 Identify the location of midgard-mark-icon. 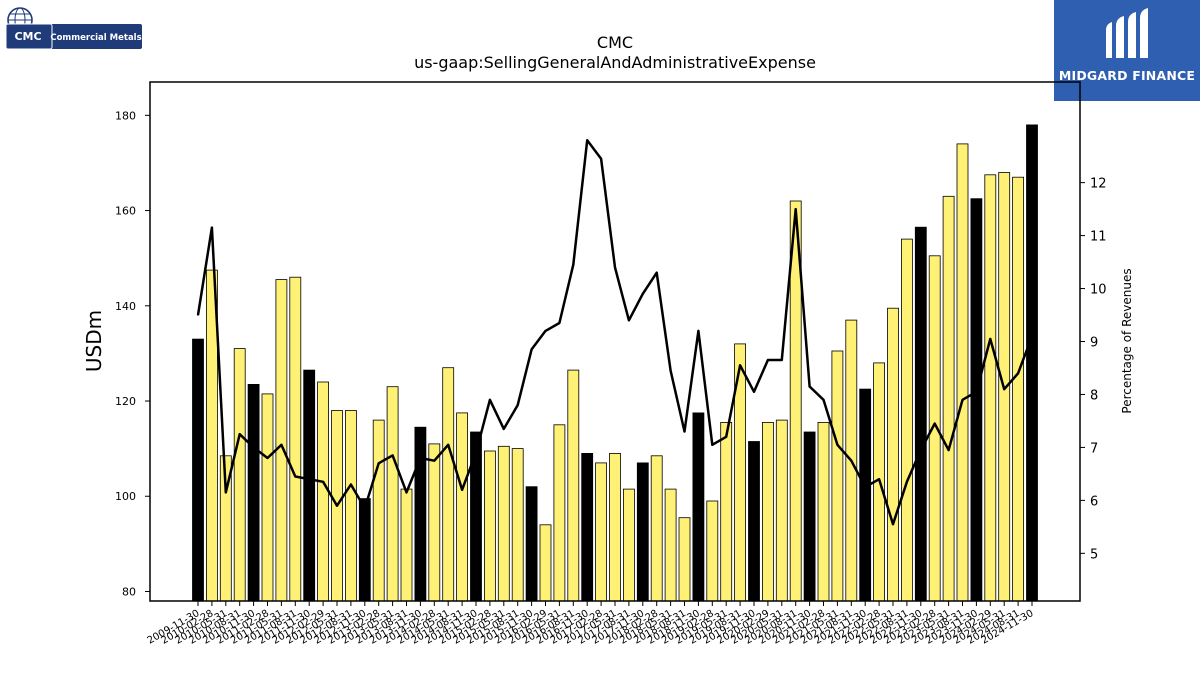
(1127, 33).